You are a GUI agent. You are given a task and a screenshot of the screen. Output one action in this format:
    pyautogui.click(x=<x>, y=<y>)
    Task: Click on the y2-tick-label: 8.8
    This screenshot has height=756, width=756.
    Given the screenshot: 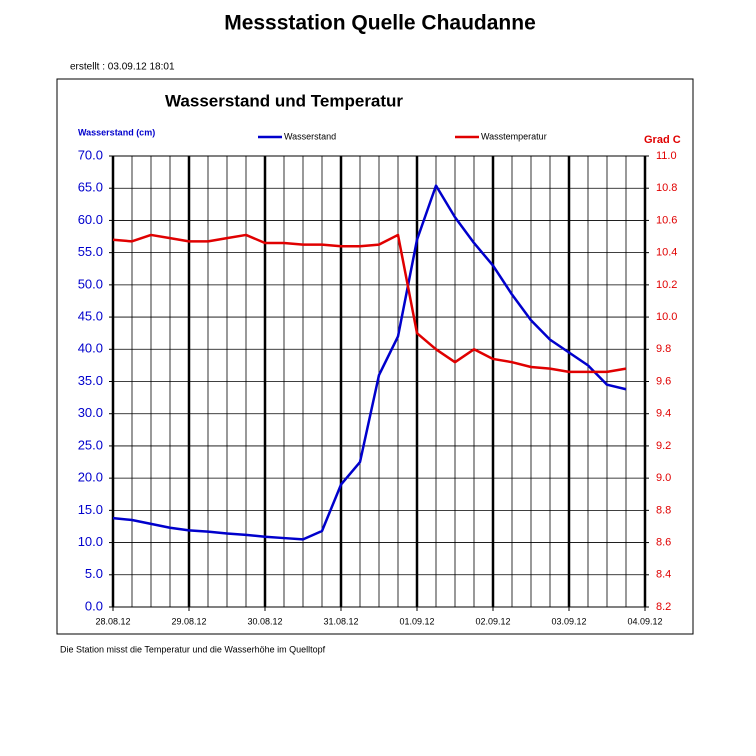 What is the action you would take?
    pyautogui.click(x=663, y=510)
    